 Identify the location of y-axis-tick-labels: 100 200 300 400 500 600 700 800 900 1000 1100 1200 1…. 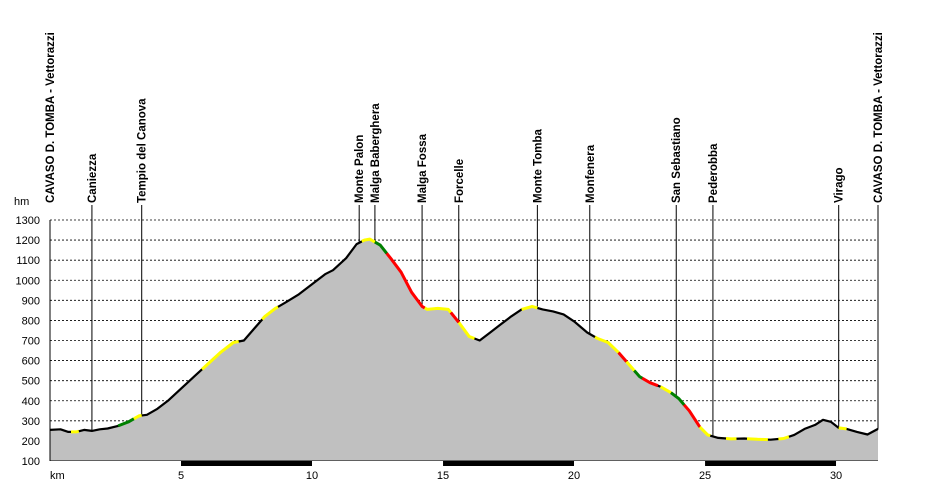
(28, 341).